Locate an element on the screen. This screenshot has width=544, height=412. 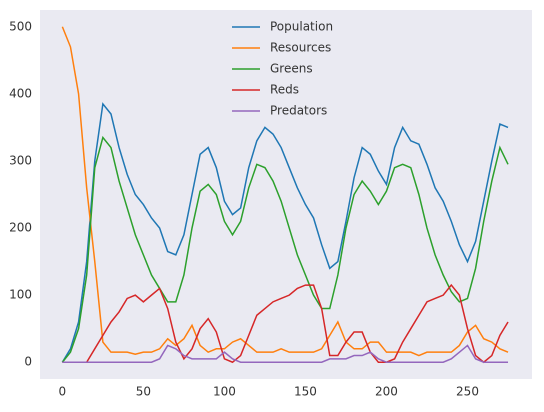
y-tick-label: 200 is located at coordinates (20, 228).